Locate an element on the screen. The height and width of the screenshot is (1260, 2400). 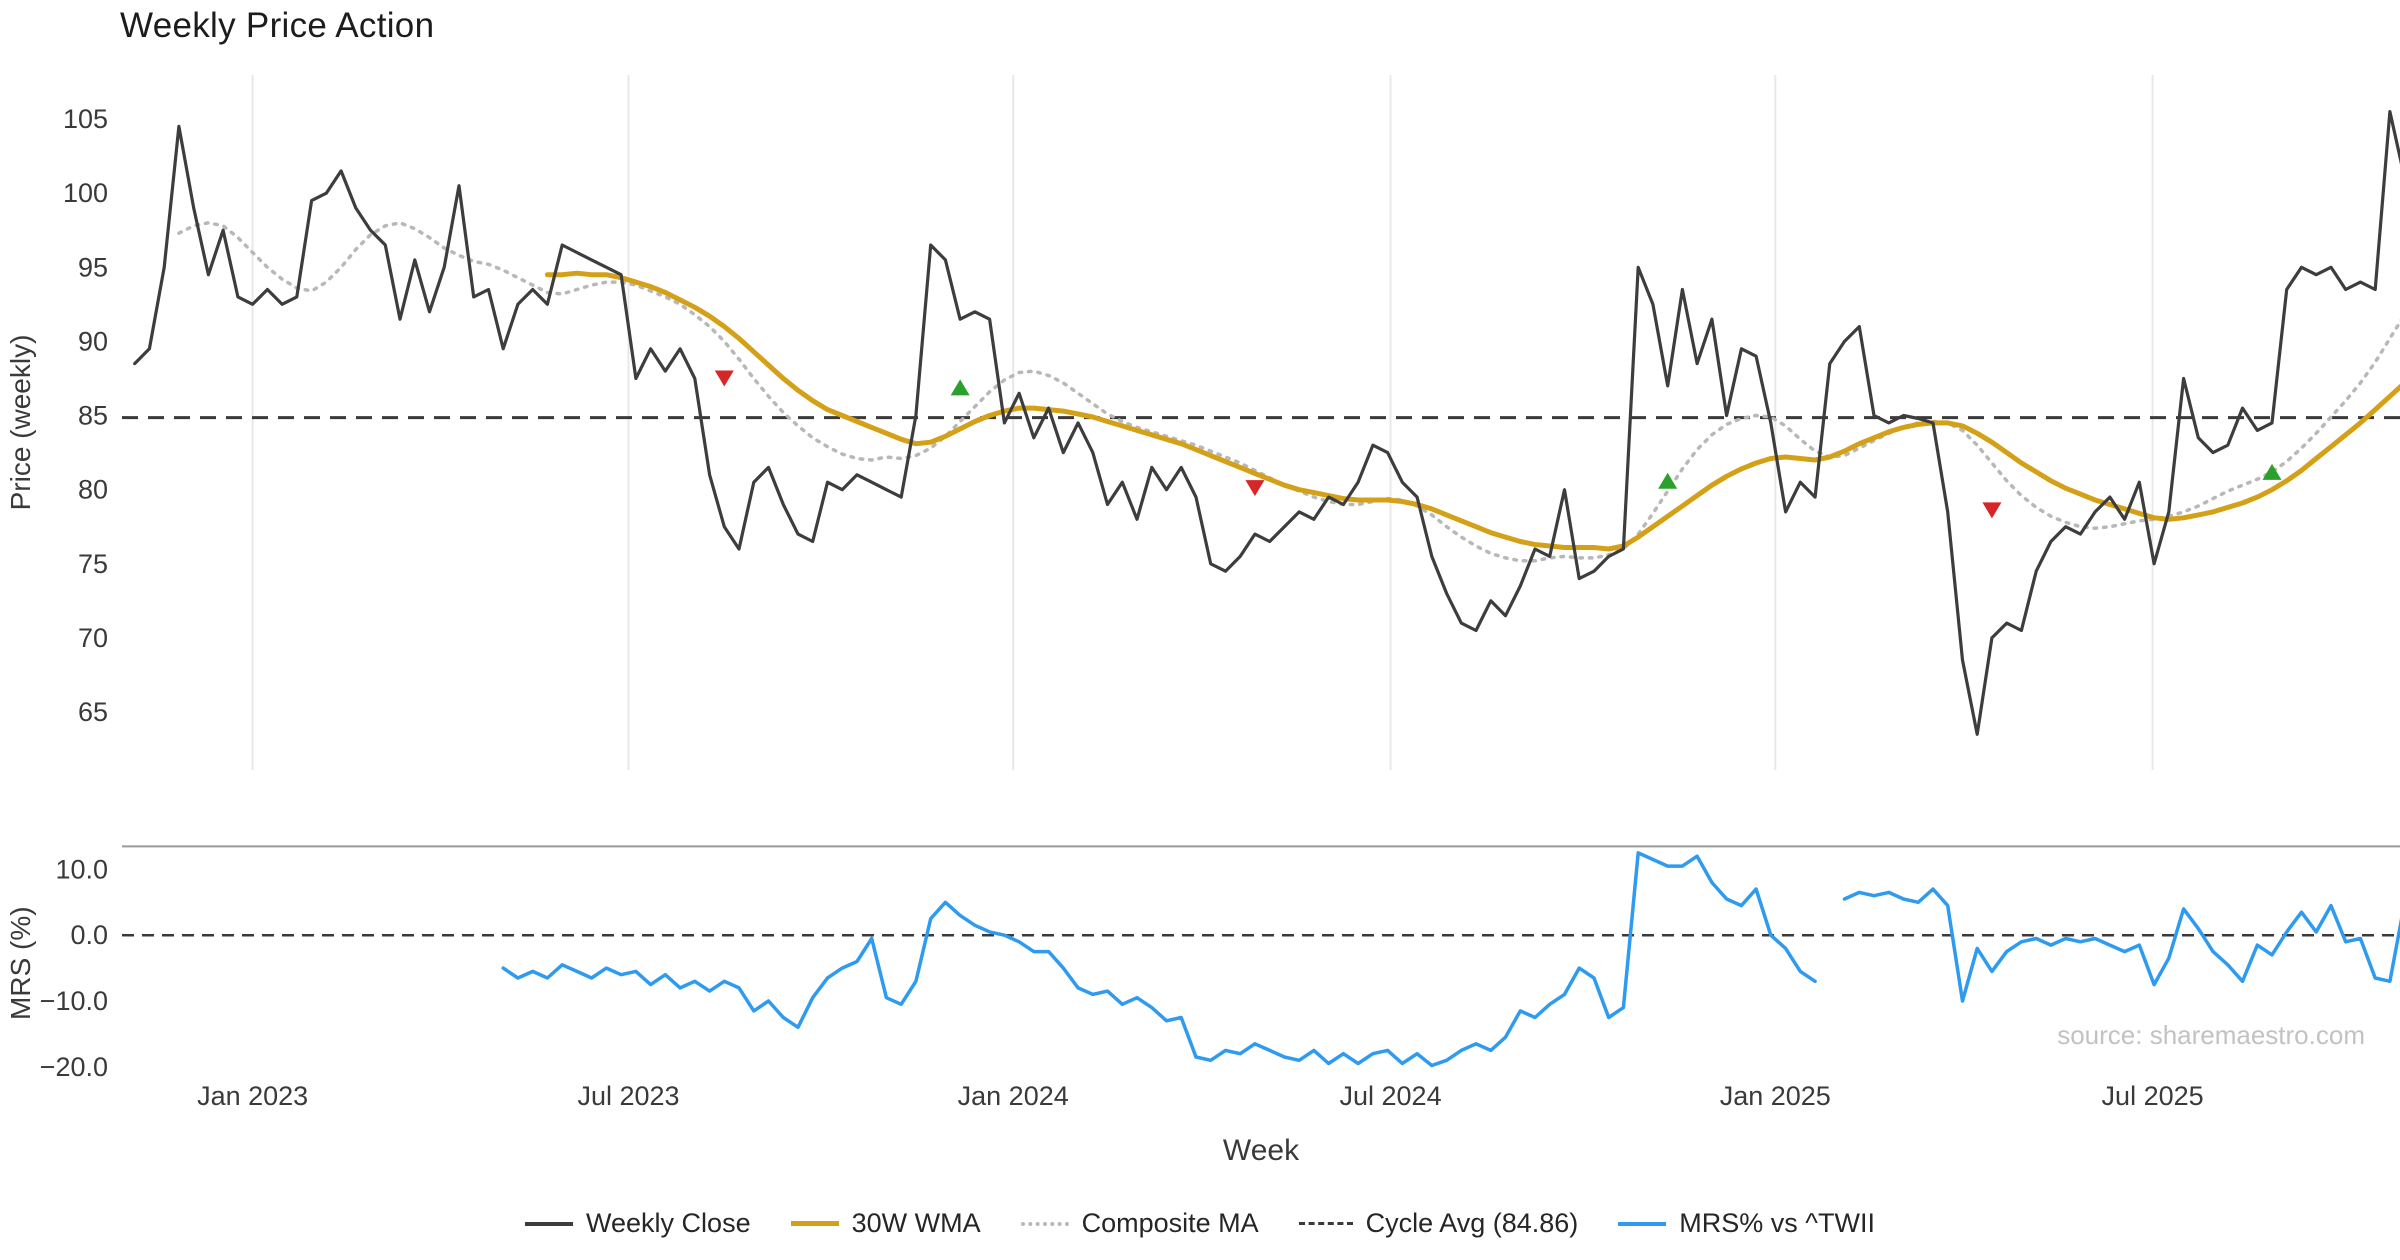
mrs-ytick-label: 0.0 is located at coordinates (89, 935).